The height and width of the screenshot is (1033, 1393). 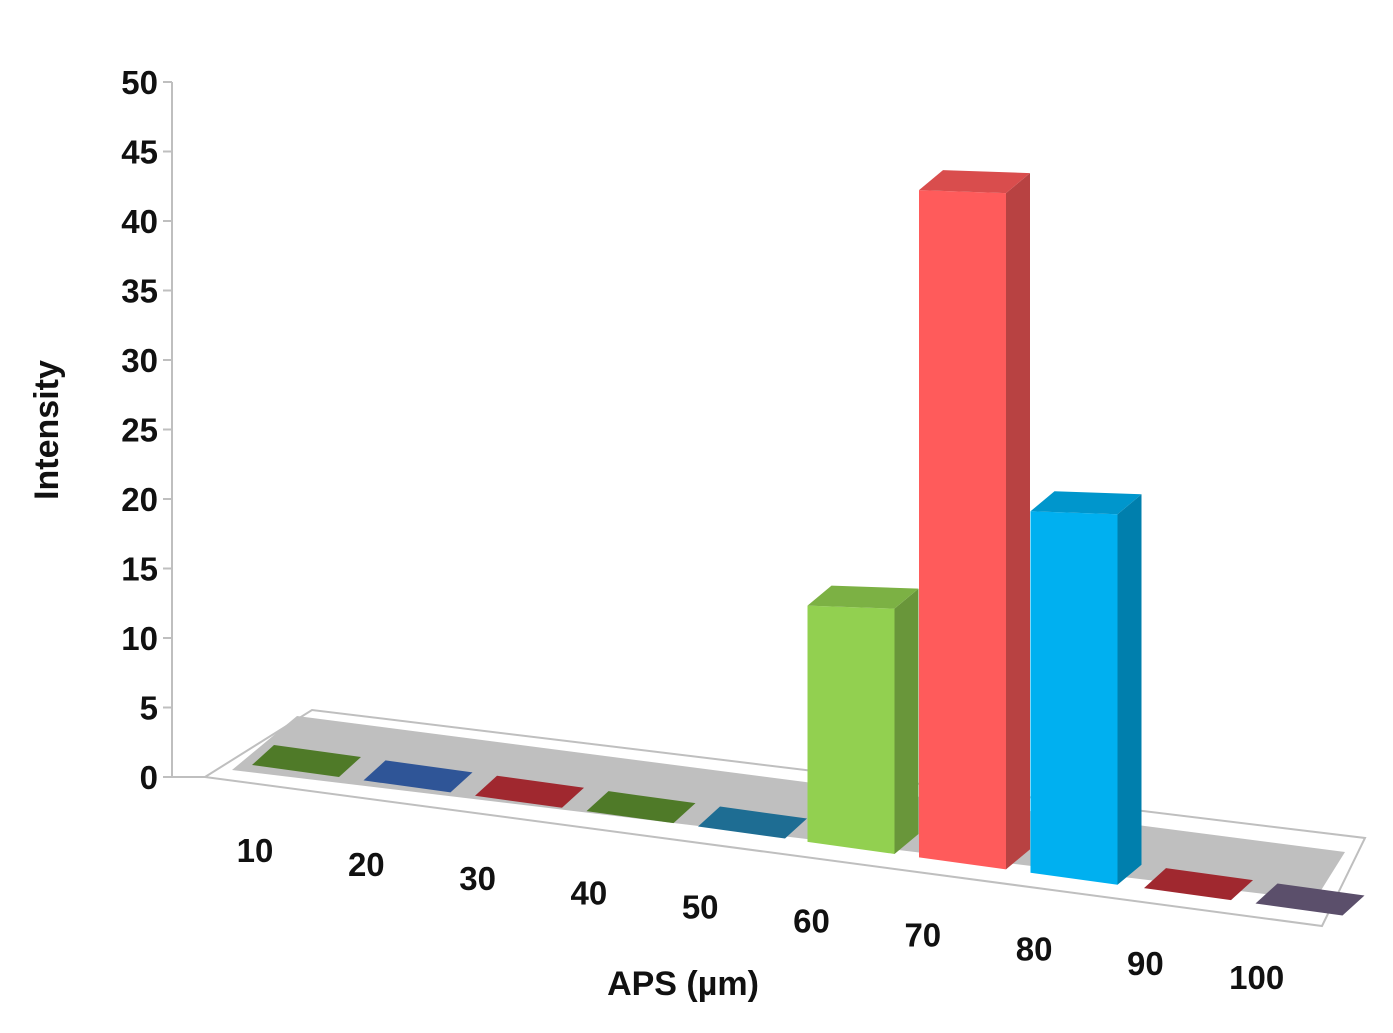 I want to click on x-tick-label: 50, so click(x=700, y=906).